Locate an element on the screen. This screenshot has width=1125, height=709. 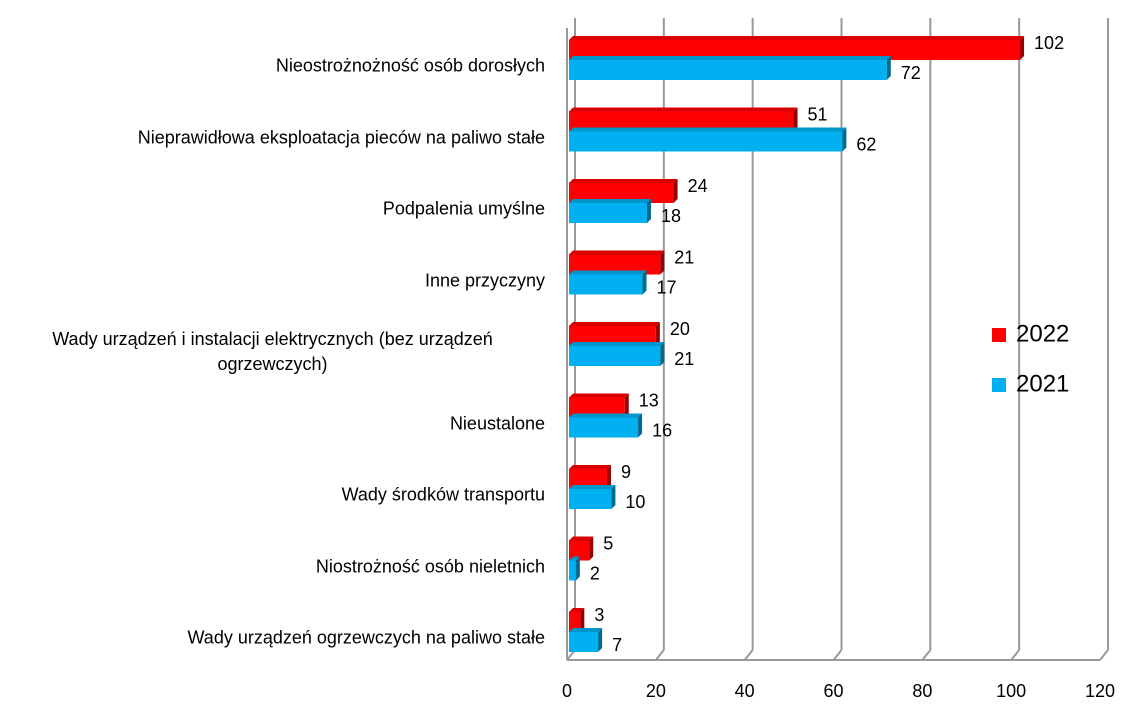
data-label: 13 is located at coordinates (649, 400).